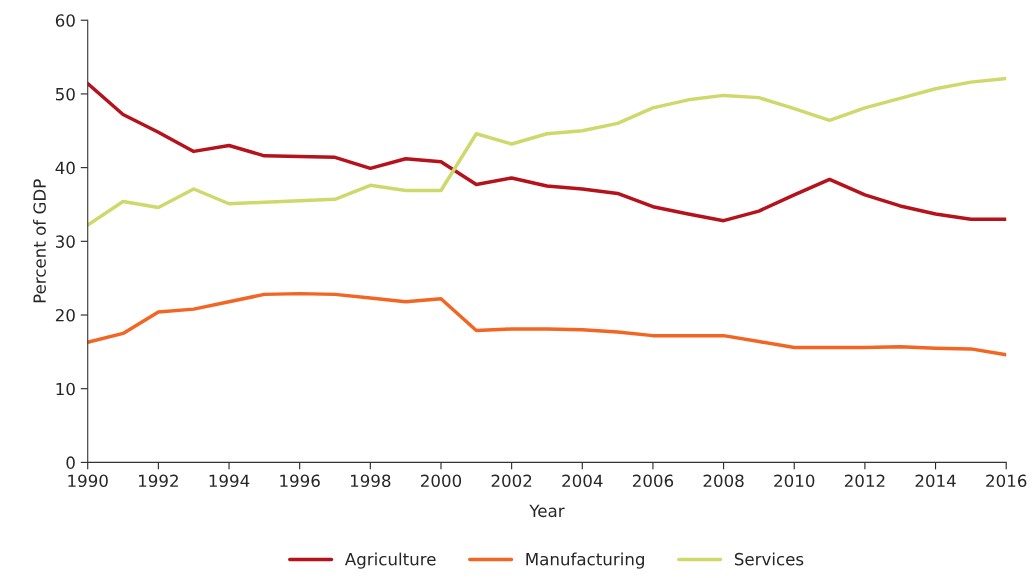 The width and height of the screenshot is (1032, 578). What do you see at coordinates (370, 481) in the screenshot?
I see `x-tick-label: 1998` at bounding box center [370, 481].